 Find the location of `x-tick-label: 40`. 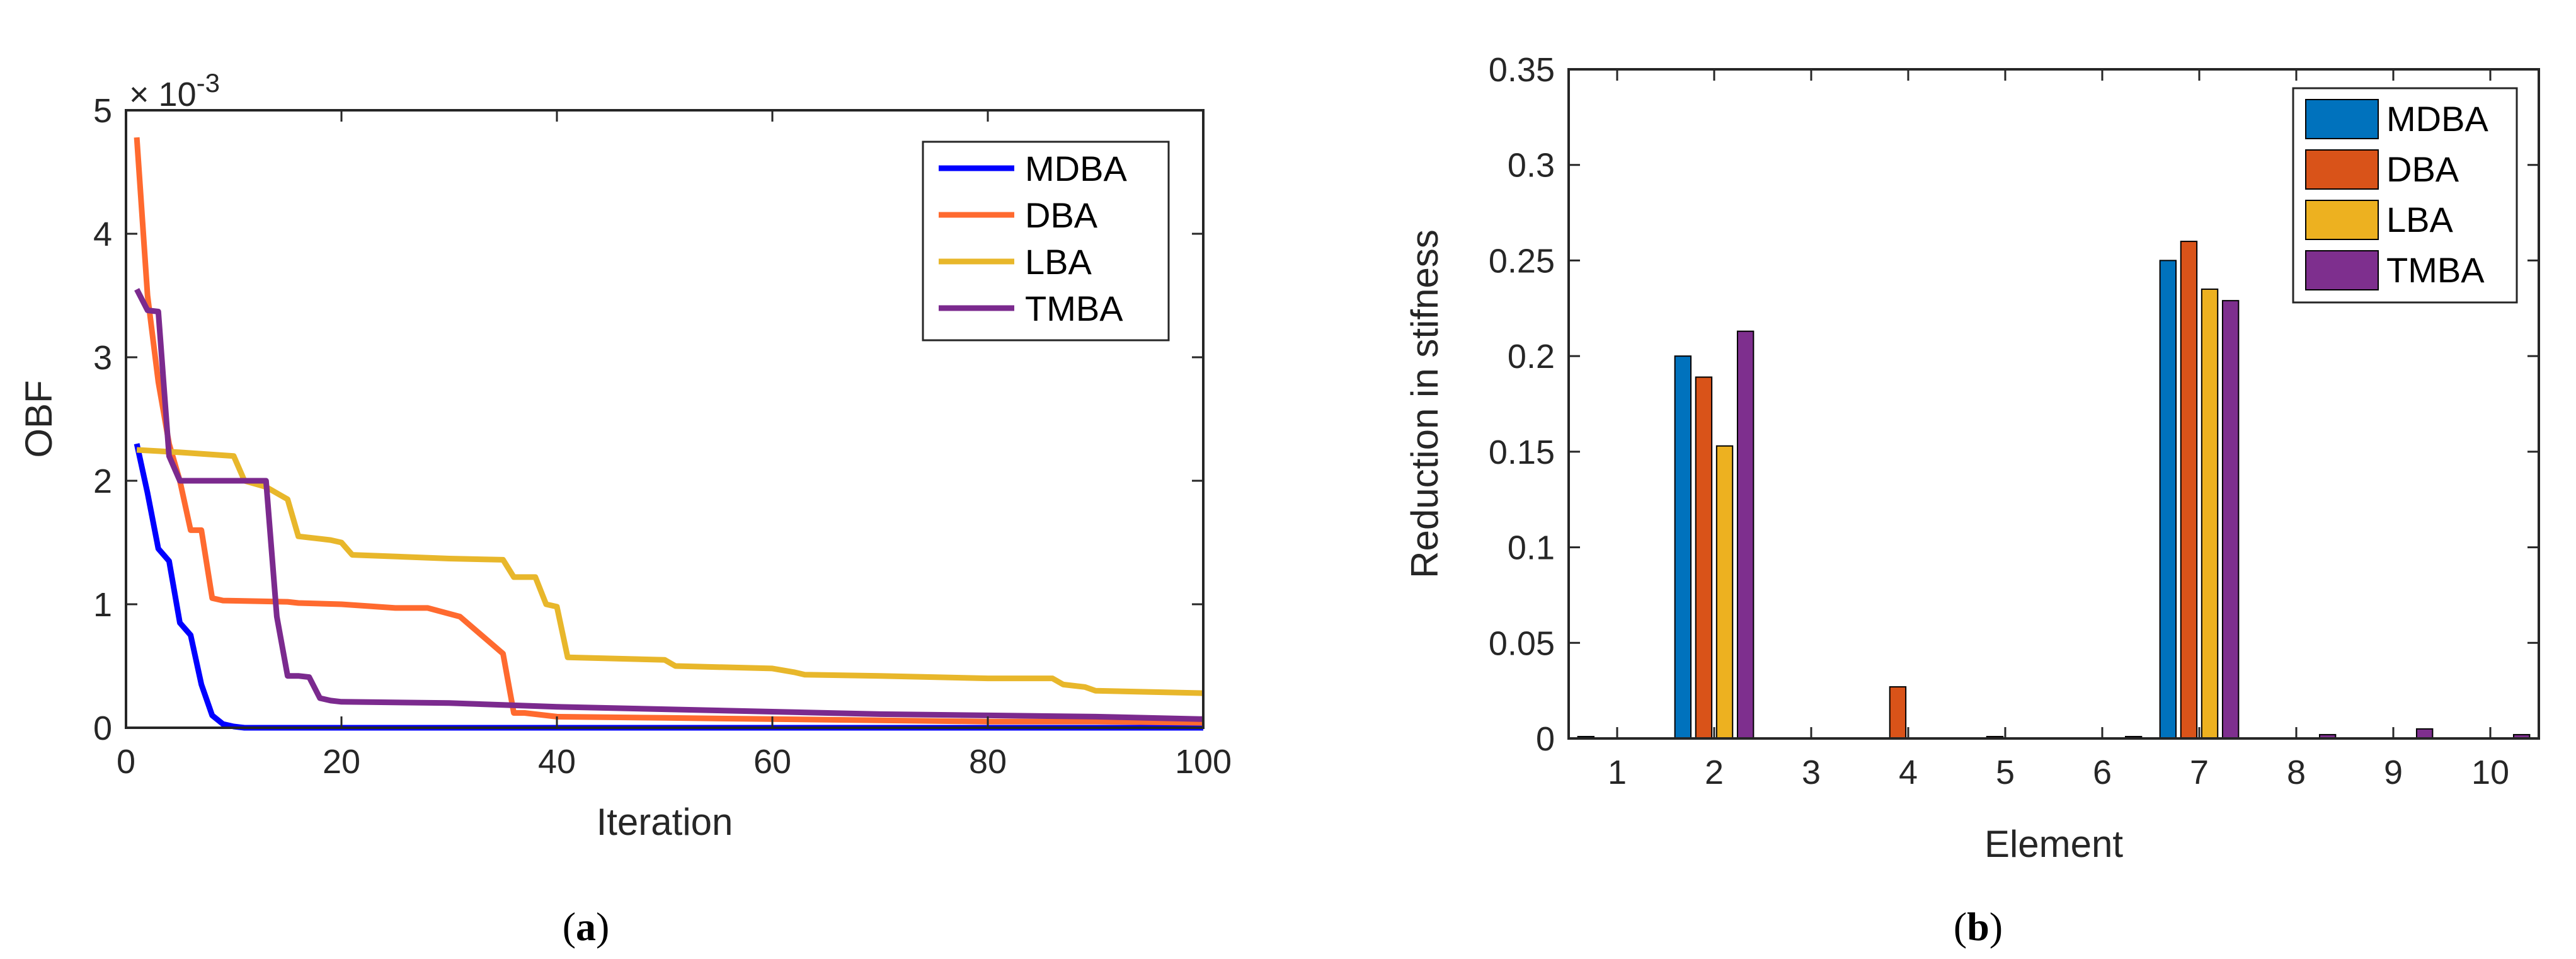

x-tick-label: 40 is located at coordinates (557, 762).